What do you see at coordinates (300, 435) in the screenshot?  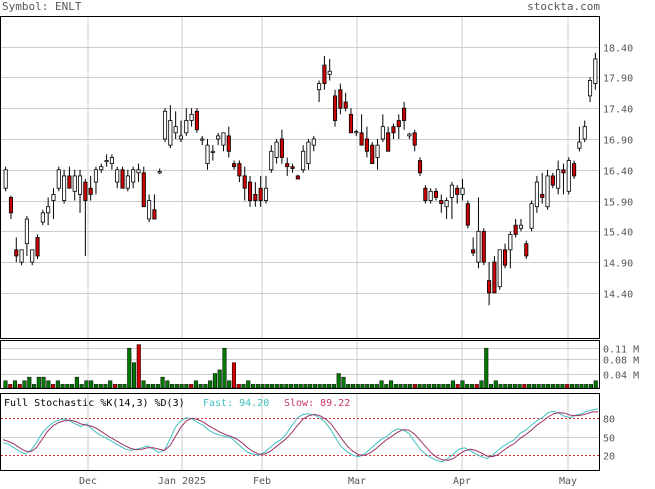 I see `stochastic-lines` at bounding box center [300, 435].